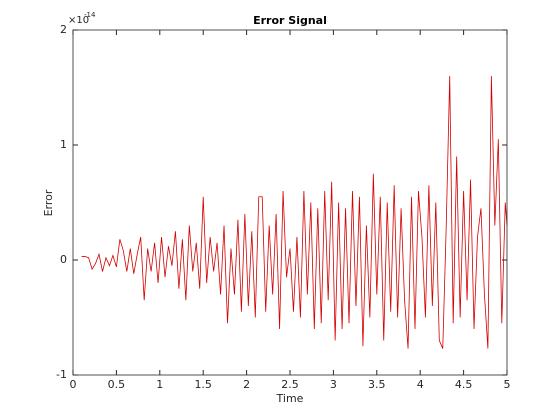 Image resolution: width=560 pixels, height=420 pixels. I want to click on y-tick-label: 0, so click(63, 259).